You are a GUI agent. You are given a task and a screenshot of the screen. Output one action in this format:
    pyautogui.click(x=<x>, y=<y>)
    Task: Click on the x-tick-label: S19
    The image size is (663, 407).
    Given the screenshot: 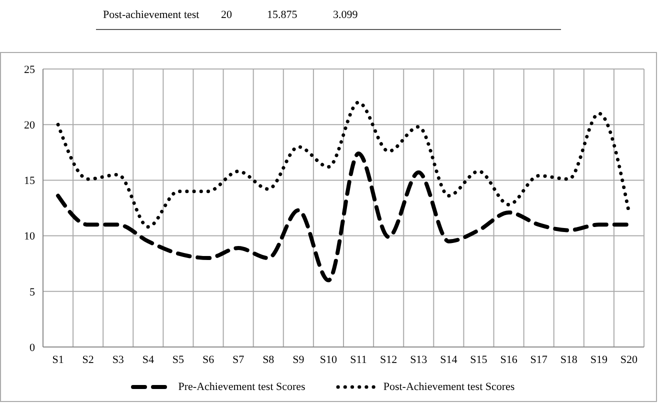 What is the action you would take?
    pyautogui.click(x=599, y=360)
    